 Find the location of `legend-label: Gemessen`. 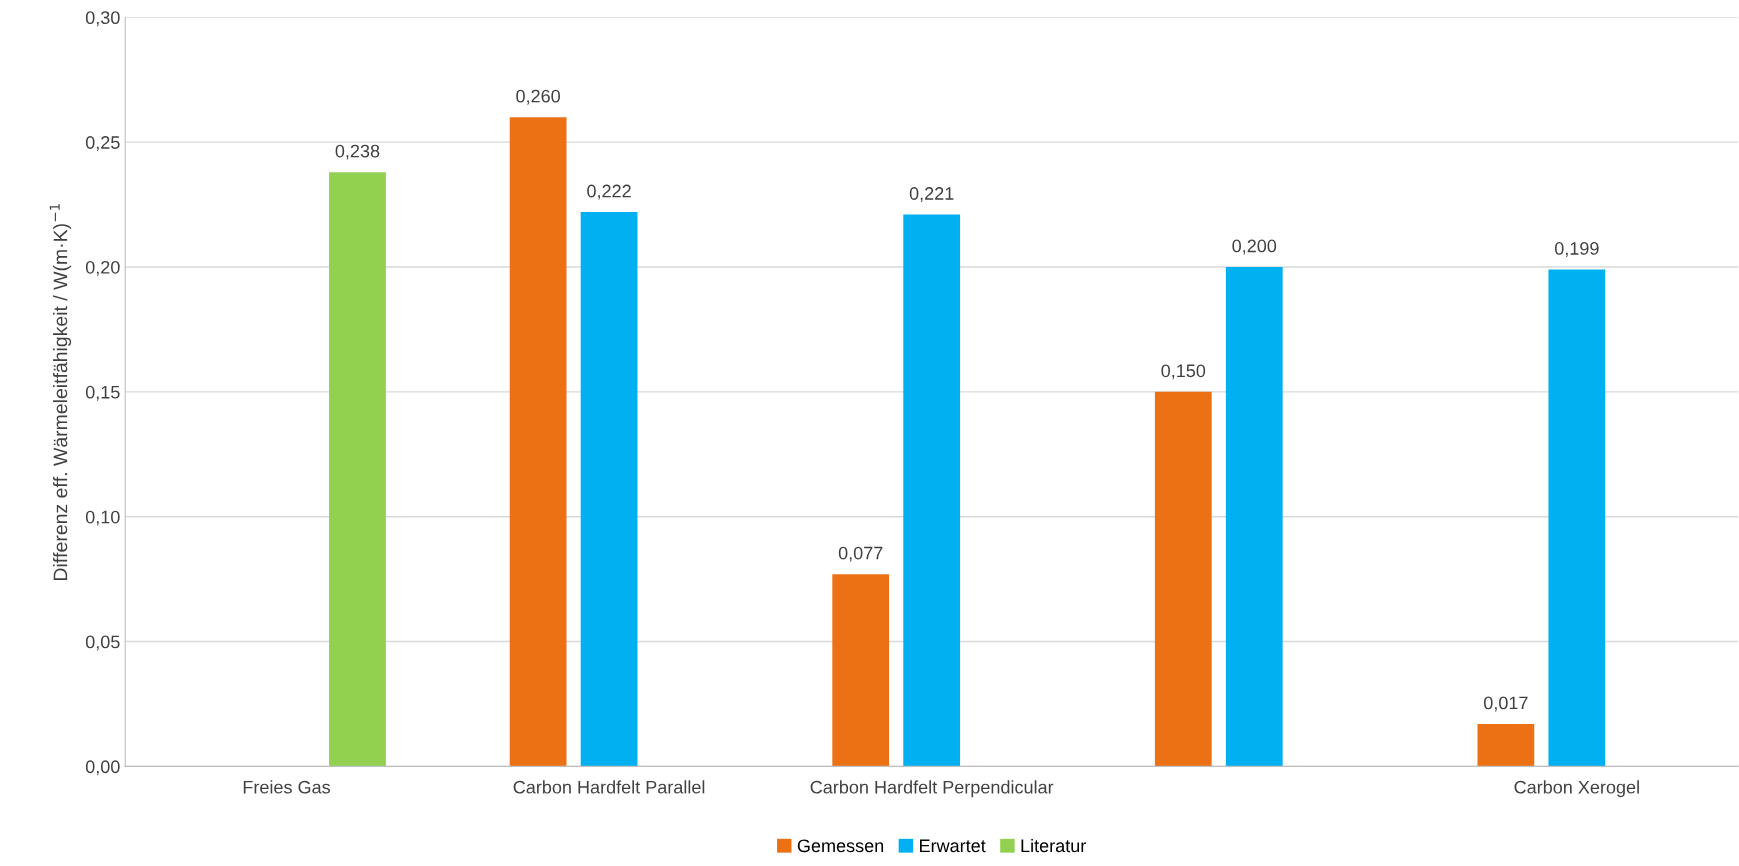

legend-label: Gemessen is located at coordinates (840, 846).